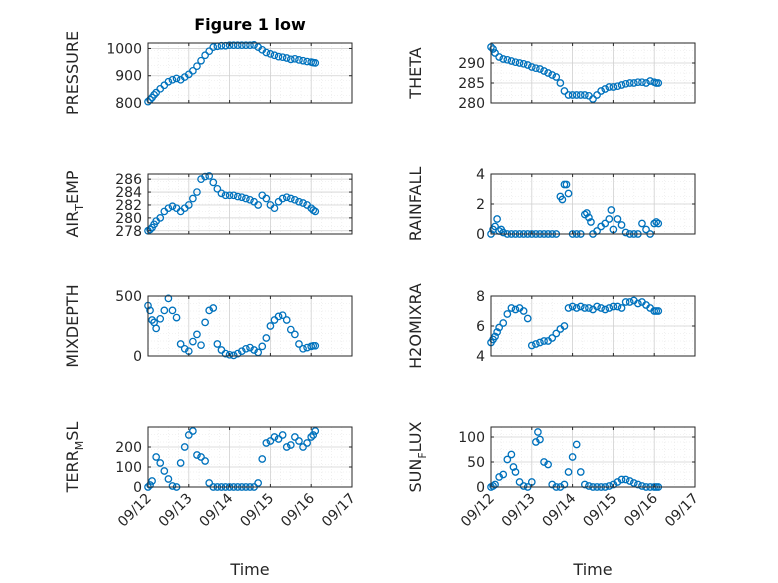  Describe the element at coordinates (298, 510) in the screenshot. I see `x-tick-label: 09/16` at that location.